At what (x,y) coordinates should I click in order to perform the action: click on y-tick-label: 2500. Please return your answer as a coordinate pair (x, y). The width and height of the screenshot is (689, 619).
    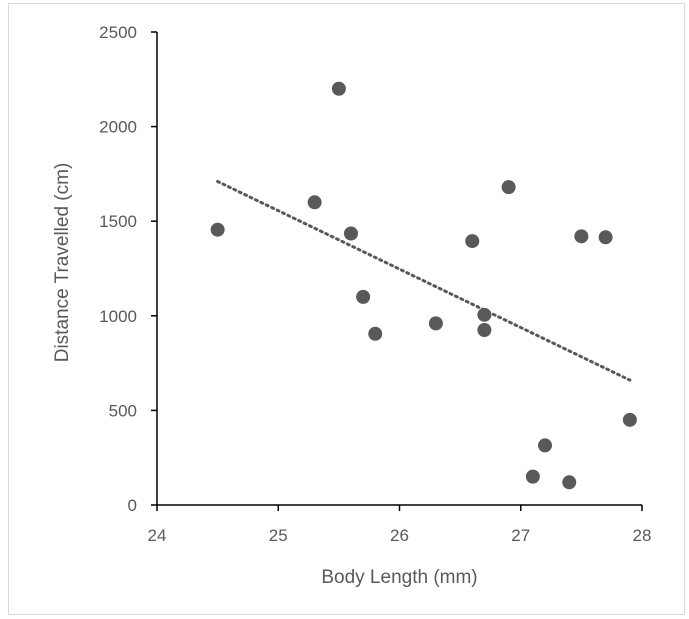
    Looking at the image, I should click on (118, 32).